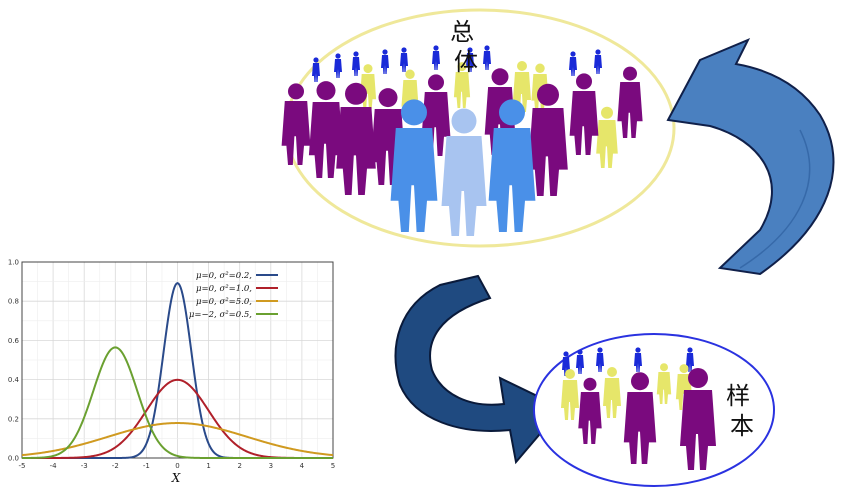  I want to click on legend-label-3: μ=0, σ²=5.0,, so click(224, 302).